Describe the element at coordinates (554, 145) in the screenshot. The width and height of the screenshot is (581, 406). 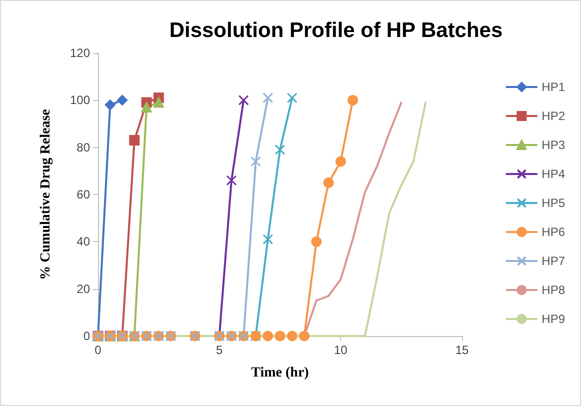
I see `legend-label: HP3` at that location.